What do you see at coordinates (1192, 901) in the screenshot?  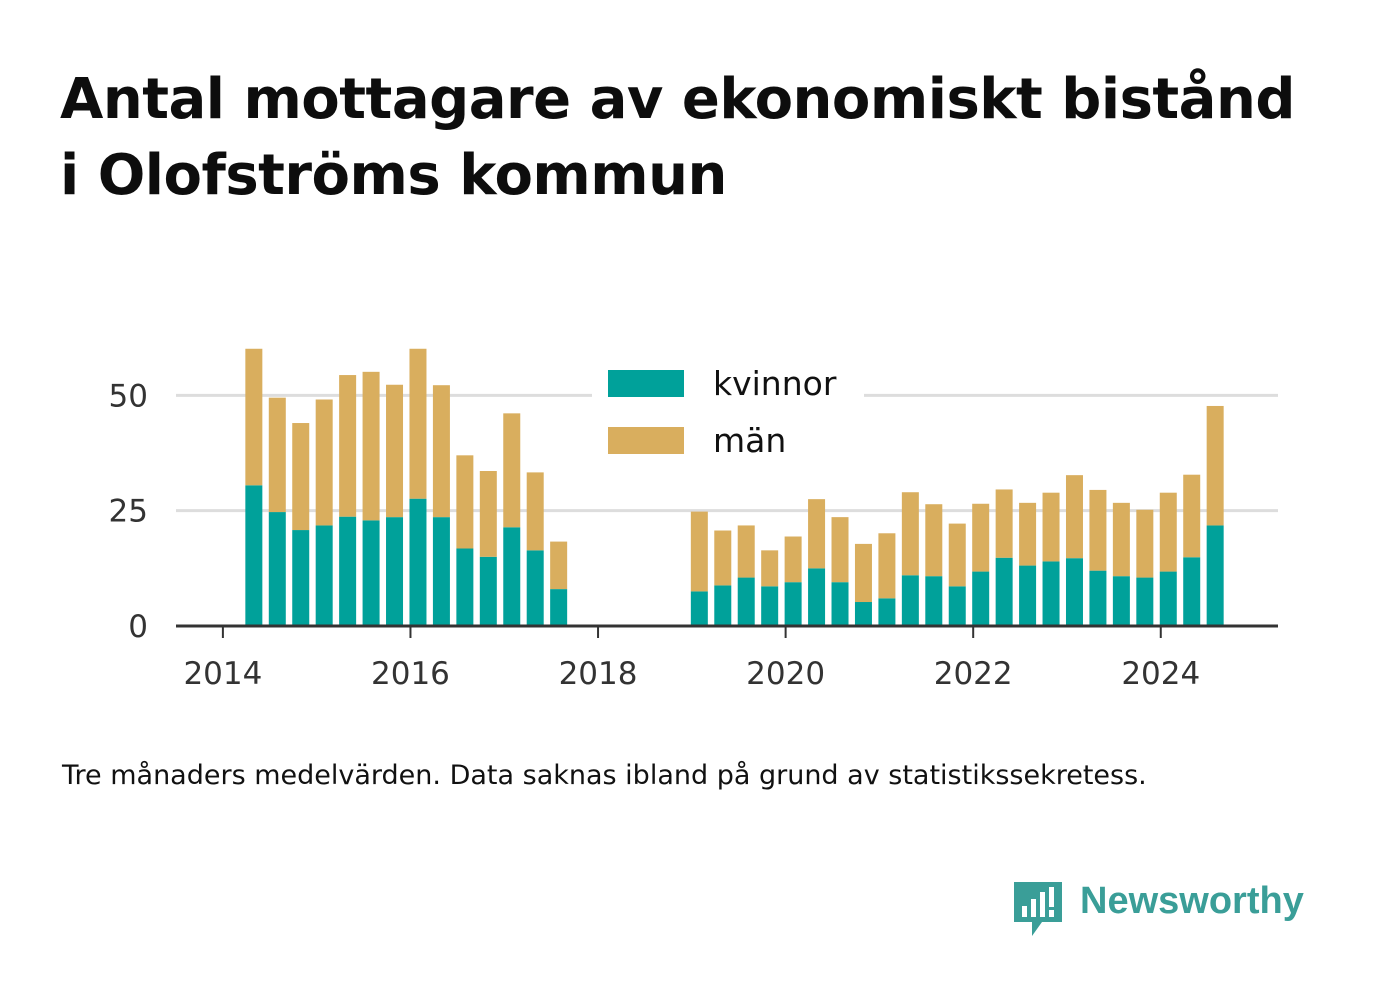 I see `brand-name: Newsworthy` at bounding box center [1192, 901].